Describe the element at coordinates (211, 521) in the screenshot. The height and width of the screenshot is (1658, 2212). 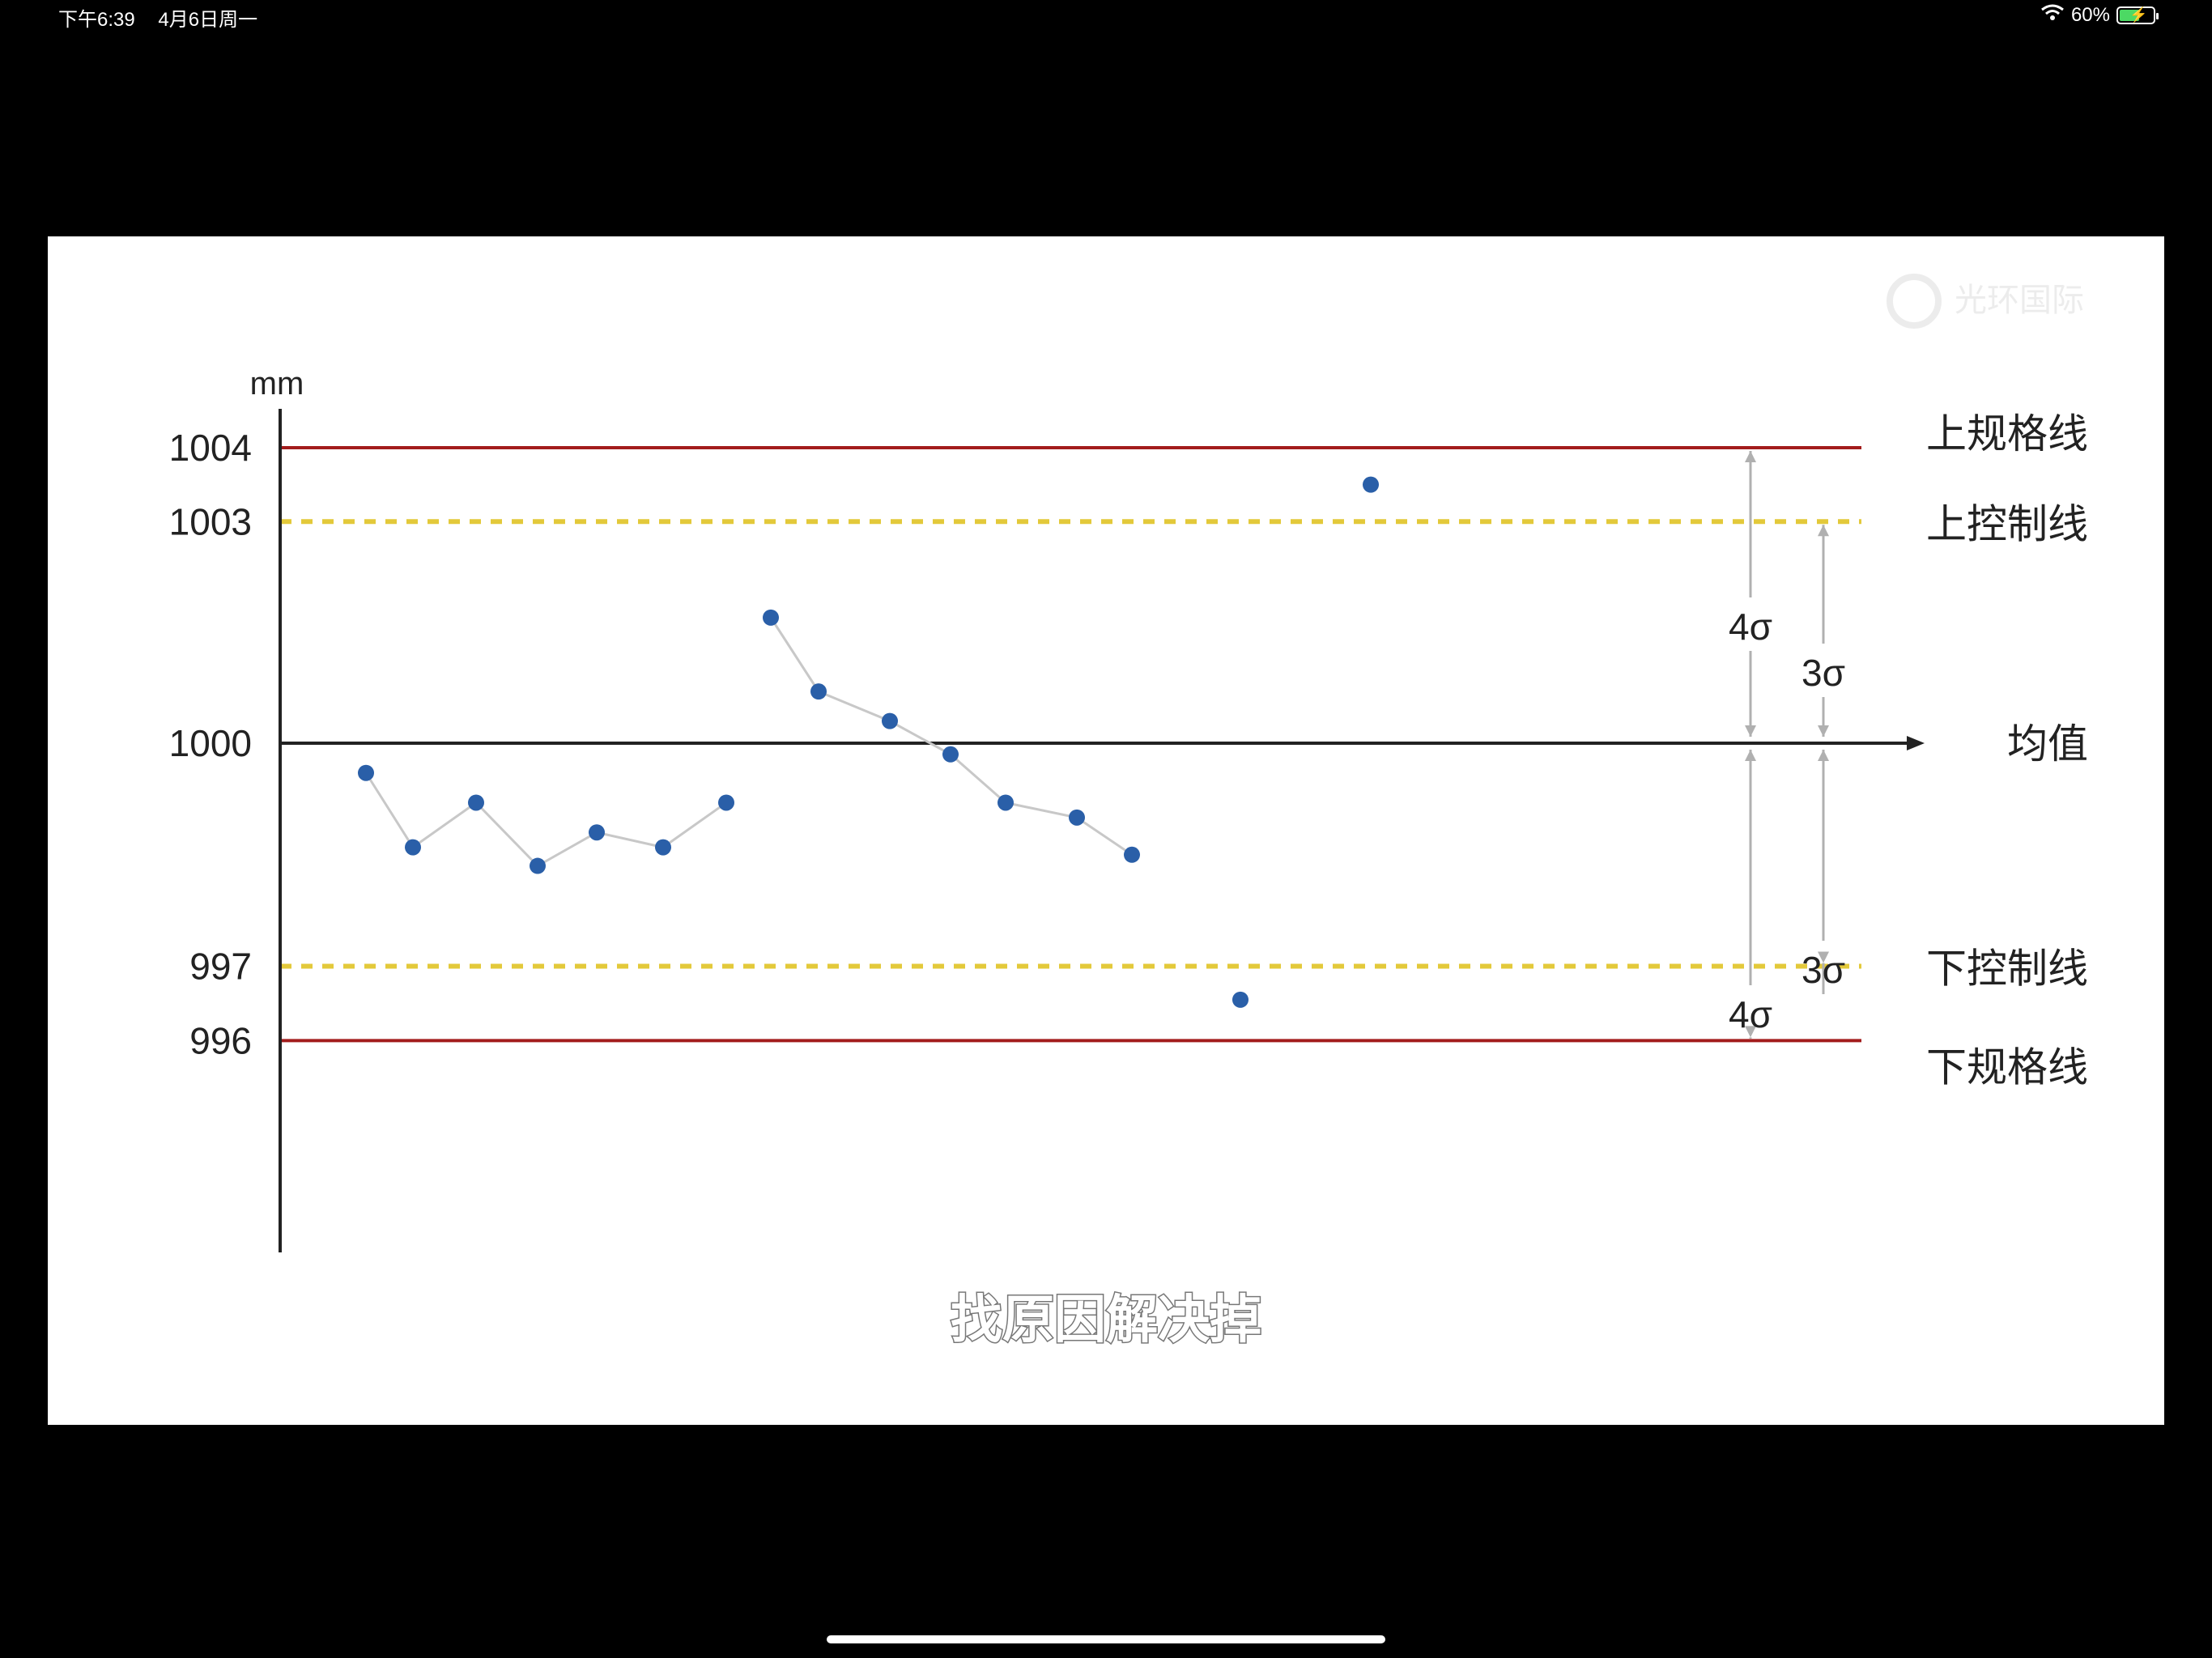
I see `y-tick-label: 1003` at that location.